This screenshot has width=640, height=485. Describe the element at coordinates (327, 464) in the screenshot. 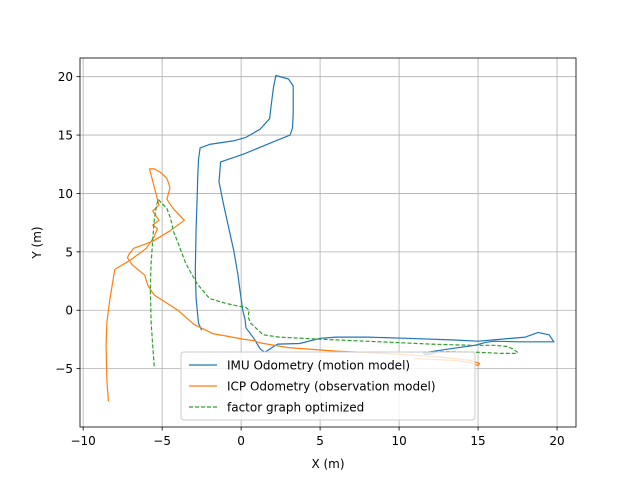

I see `x-axis-label: X (m)` at that location.